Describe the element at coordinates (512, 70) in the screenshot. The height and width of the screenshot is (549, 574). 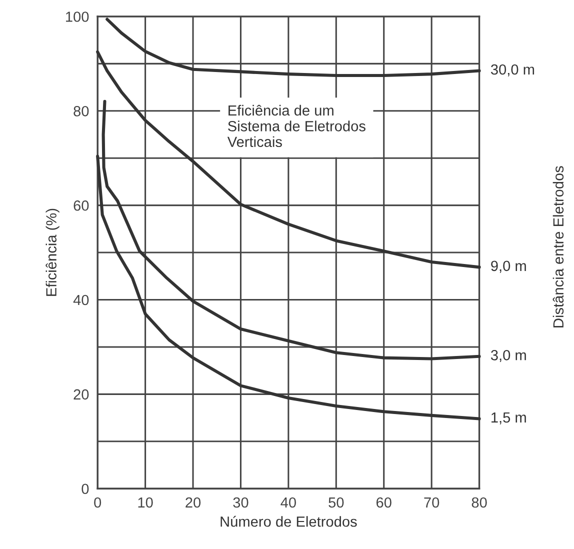
I see `series-label: 30,0 m` at that location.